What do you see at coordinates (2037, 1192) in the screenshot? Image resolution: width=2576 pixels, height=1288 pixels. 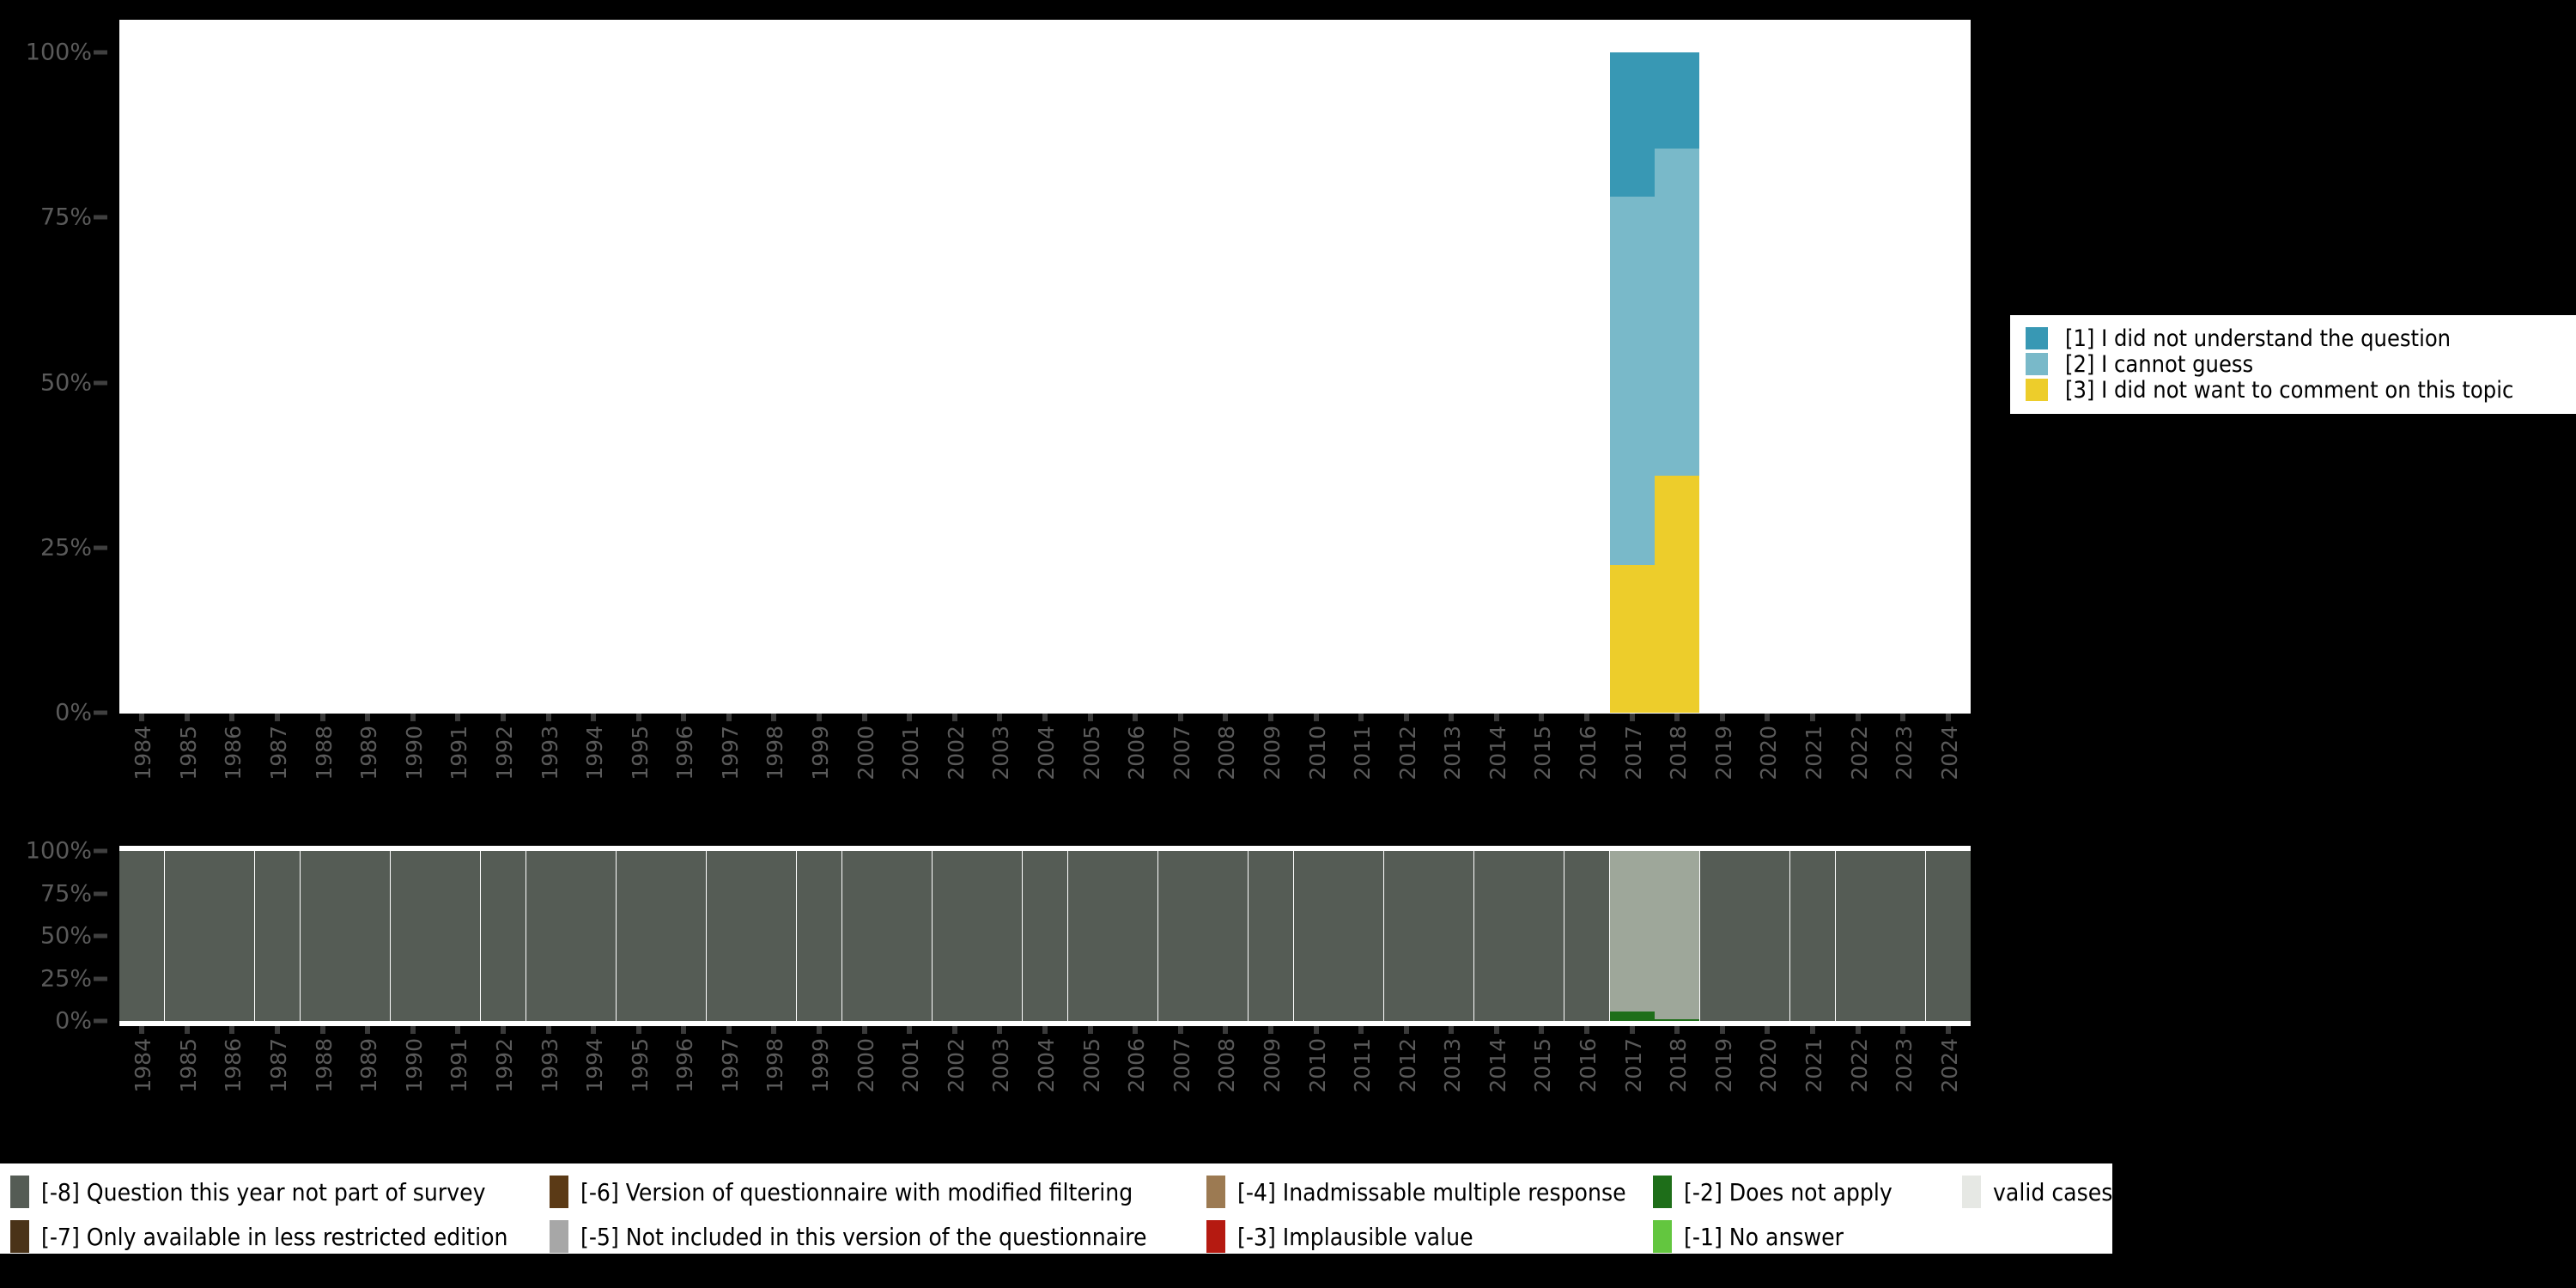 I see `missing-legend-item: valid cases` at bounding box center [2037, 1192].